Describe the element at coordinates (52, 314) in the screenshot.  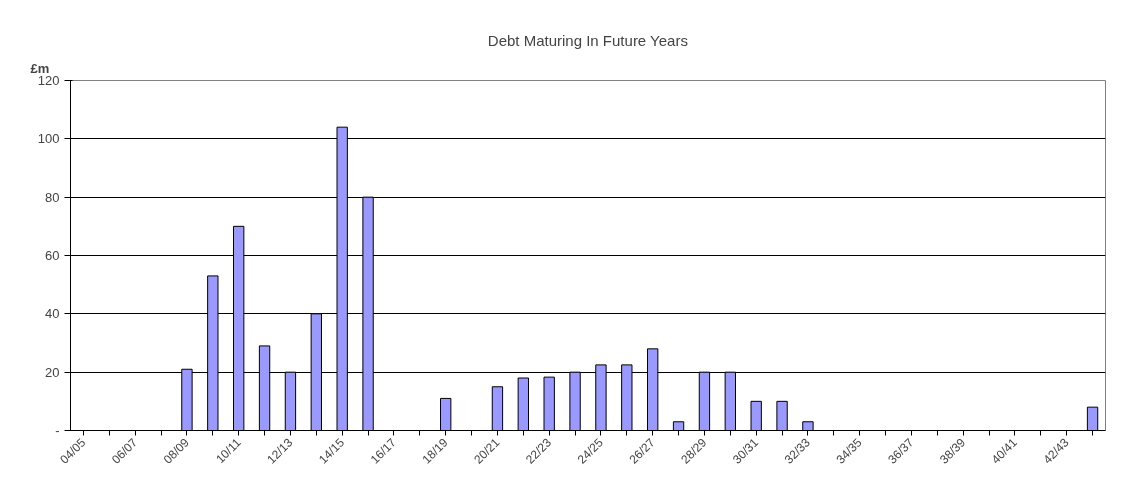
I see `y-tick-label: 40` at that location.